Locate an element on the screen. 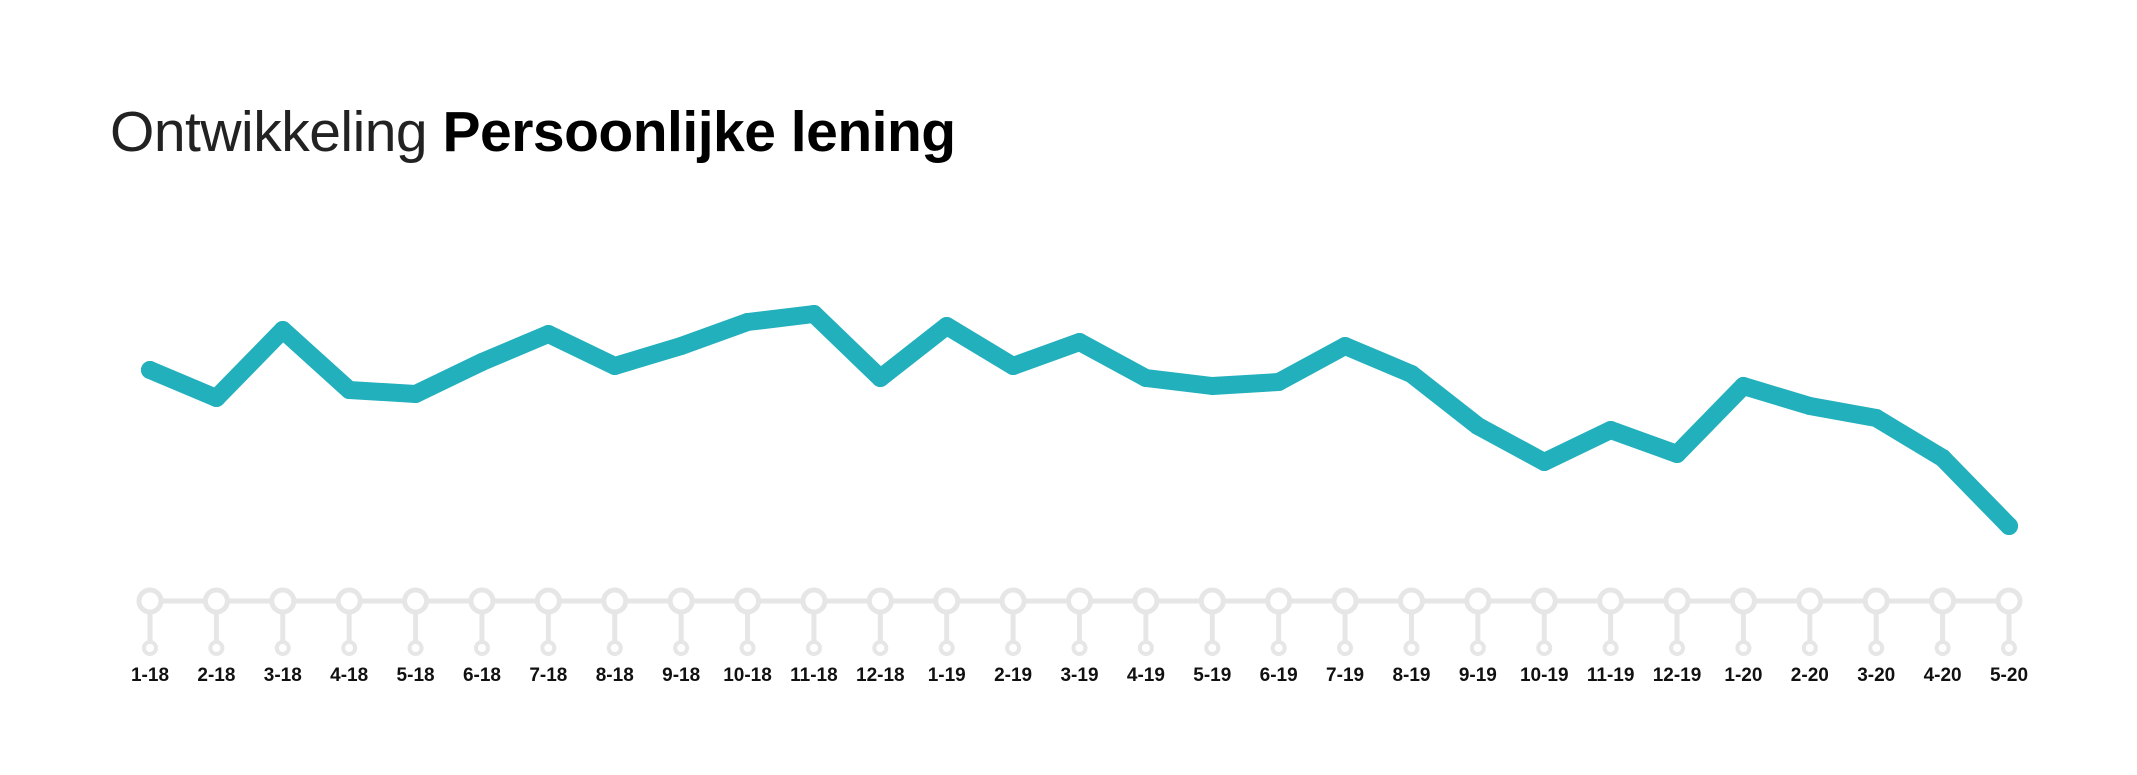  x-tick-label: 3-18 is located at coordinates (283, 675).